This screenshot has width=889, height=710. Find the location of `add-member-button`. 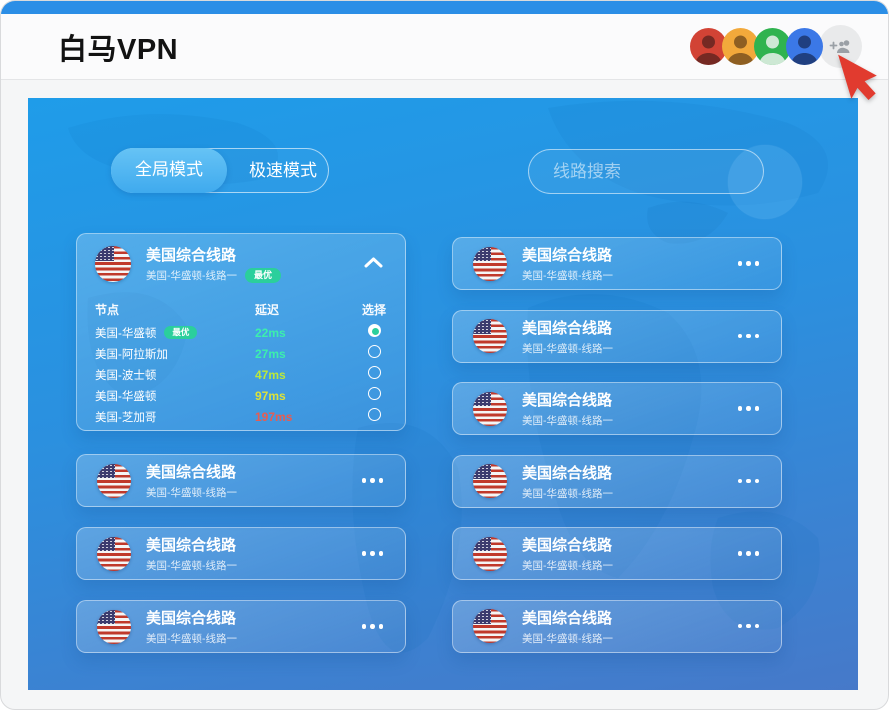

add-member-button is located at coordinates (840, 46).